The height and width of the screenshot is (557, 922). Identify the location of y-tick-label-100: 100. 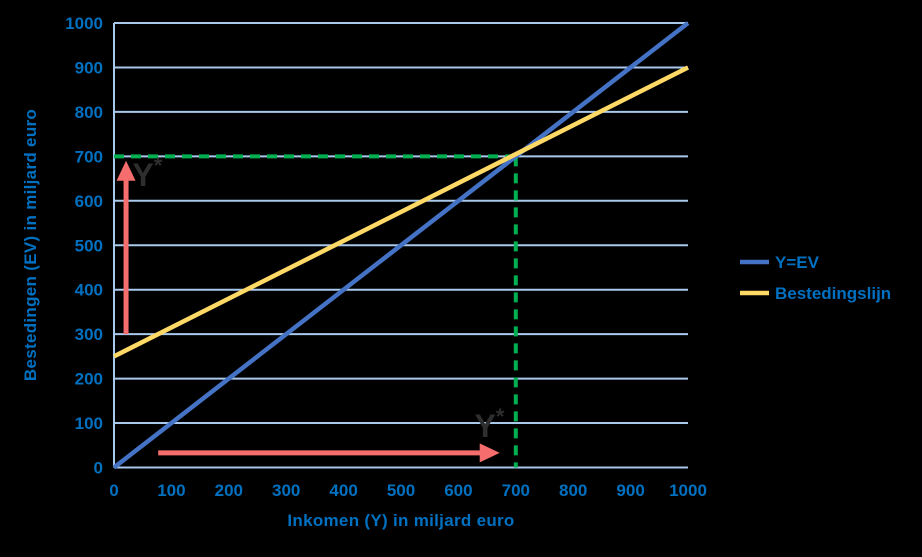
(89, 423).